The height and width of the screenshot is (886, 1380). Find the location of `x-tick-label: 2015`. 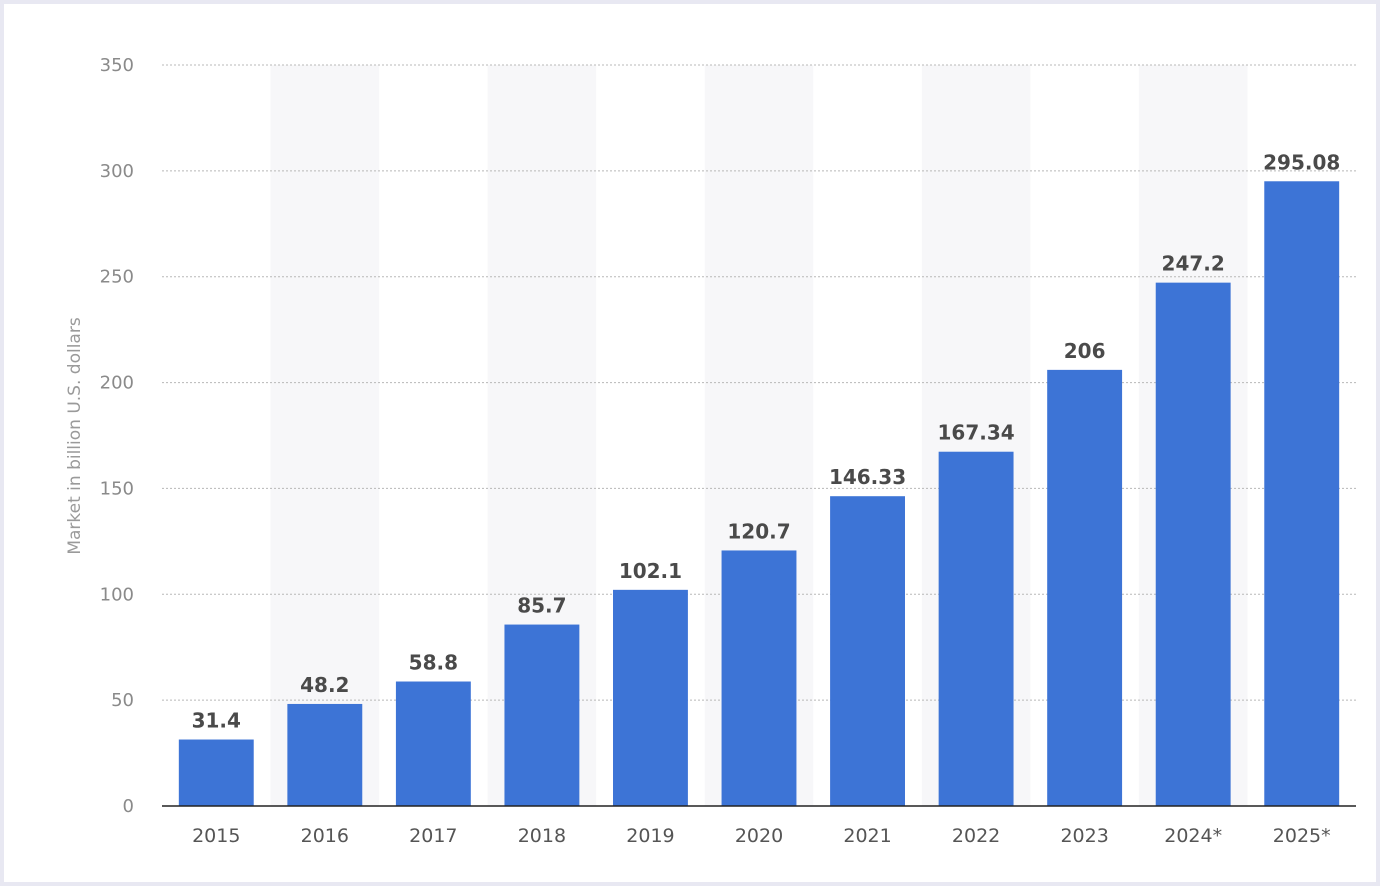

x-tick-label: 2015 is located at coordinates (216, 836).